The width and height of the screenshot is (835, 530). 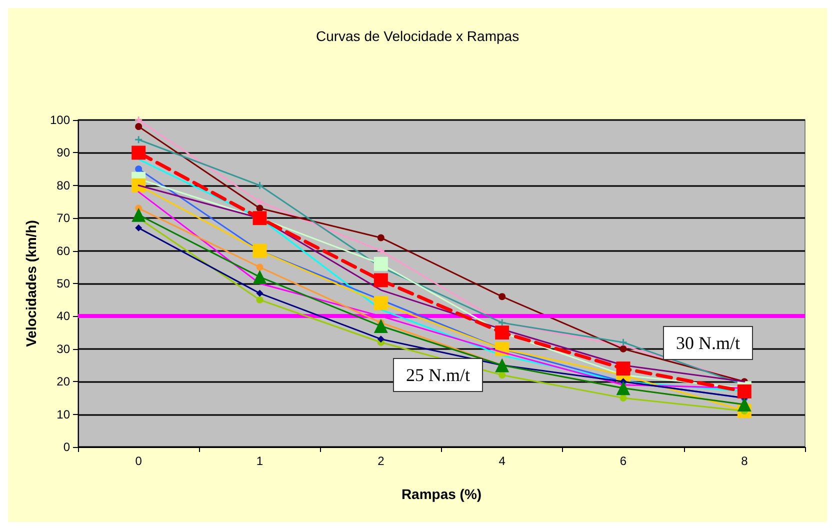 I want to click on x-tick-label: 2, so click(x=381, y=461).